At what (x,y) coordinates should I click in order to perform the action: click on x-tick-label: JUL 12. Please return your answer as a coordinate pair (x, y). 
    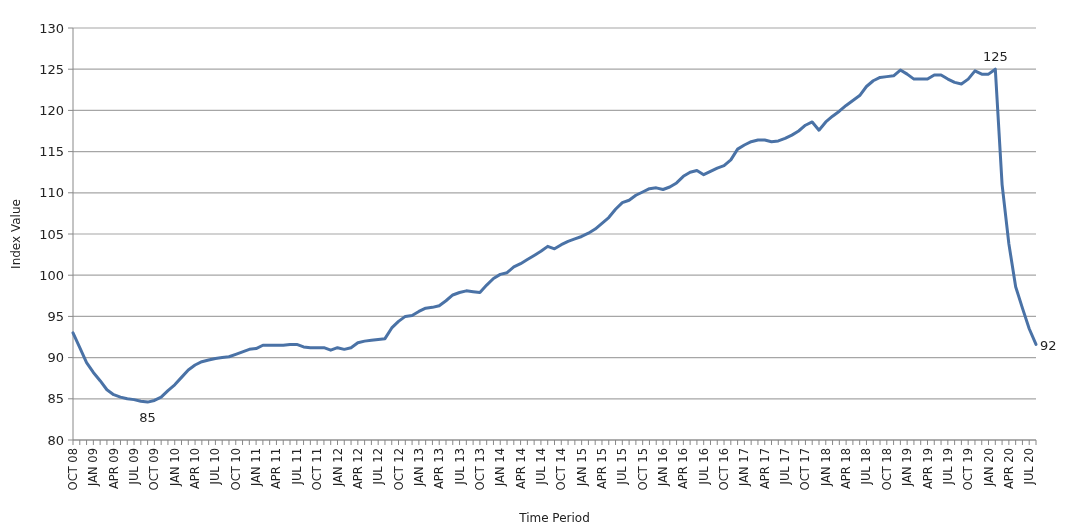
    Looking at the image, I should click on (378, 467).